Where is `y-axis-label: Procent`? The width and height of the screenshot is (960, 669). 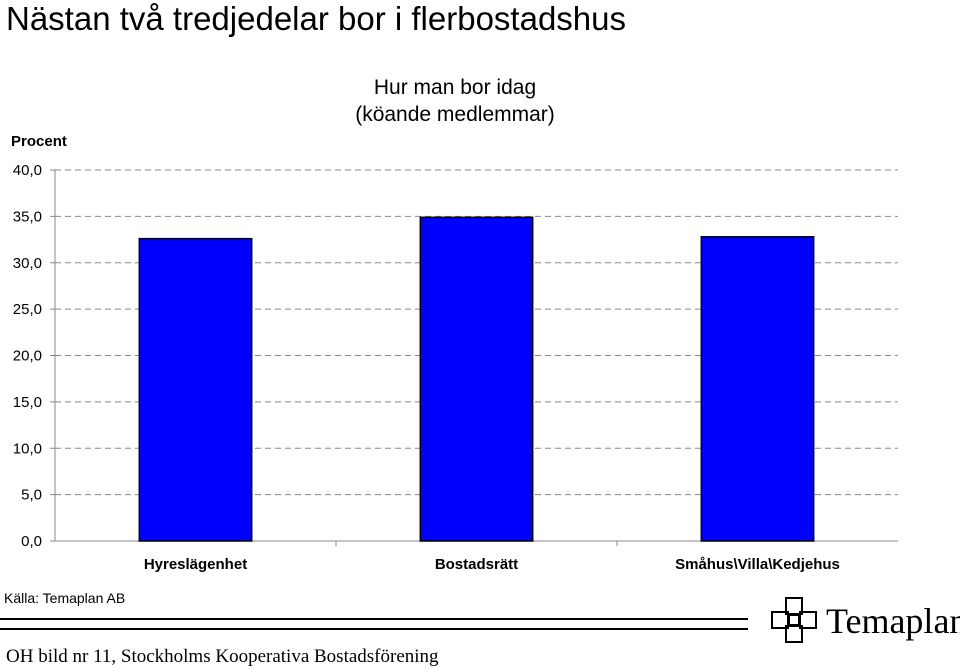 y-axis-label: Procent is located at coordinates (39, 141).